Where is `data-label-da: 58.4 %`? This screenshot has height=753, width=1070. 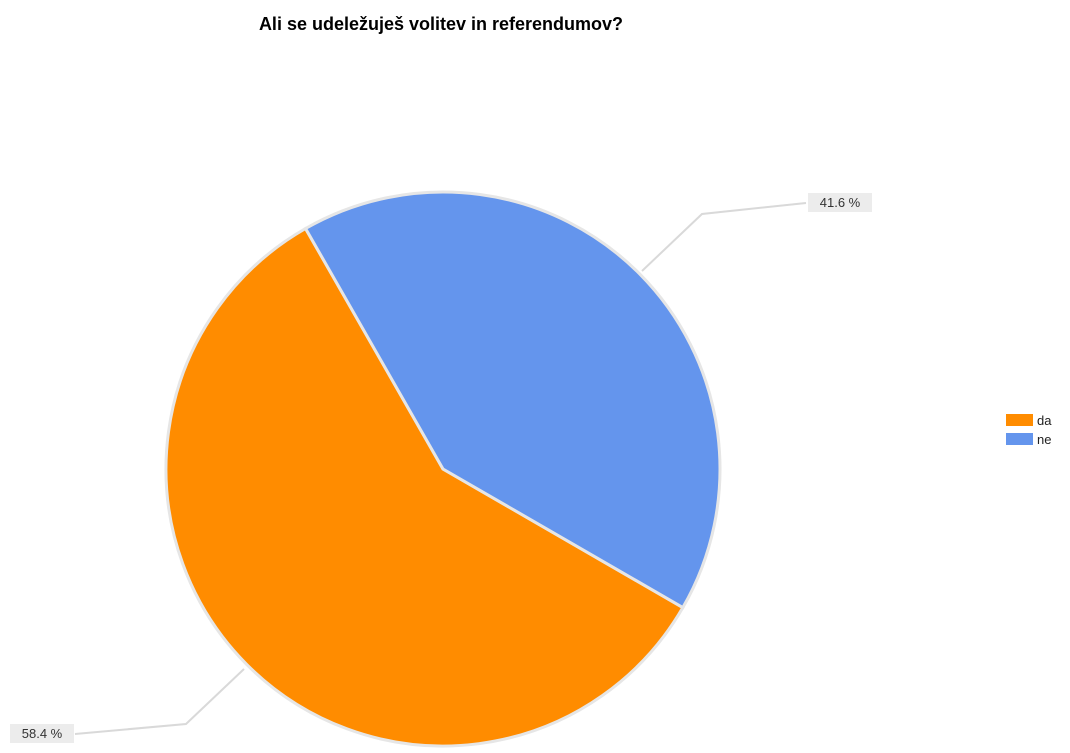
data-label-da: 58.4 % is located at coordinates (42, 733).